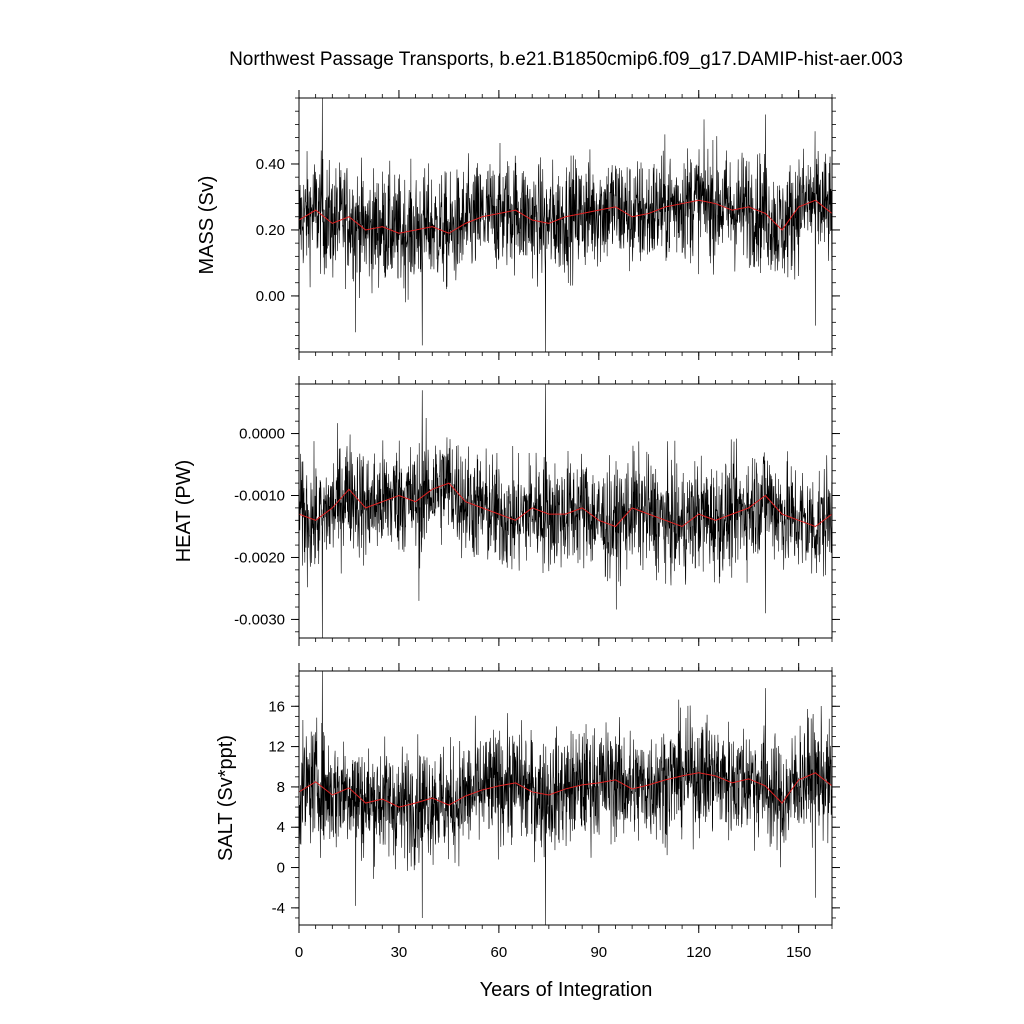  Describe the element at coordinates (399, 952) in the screenshot. I see `x-tick-label: 30` at that location.